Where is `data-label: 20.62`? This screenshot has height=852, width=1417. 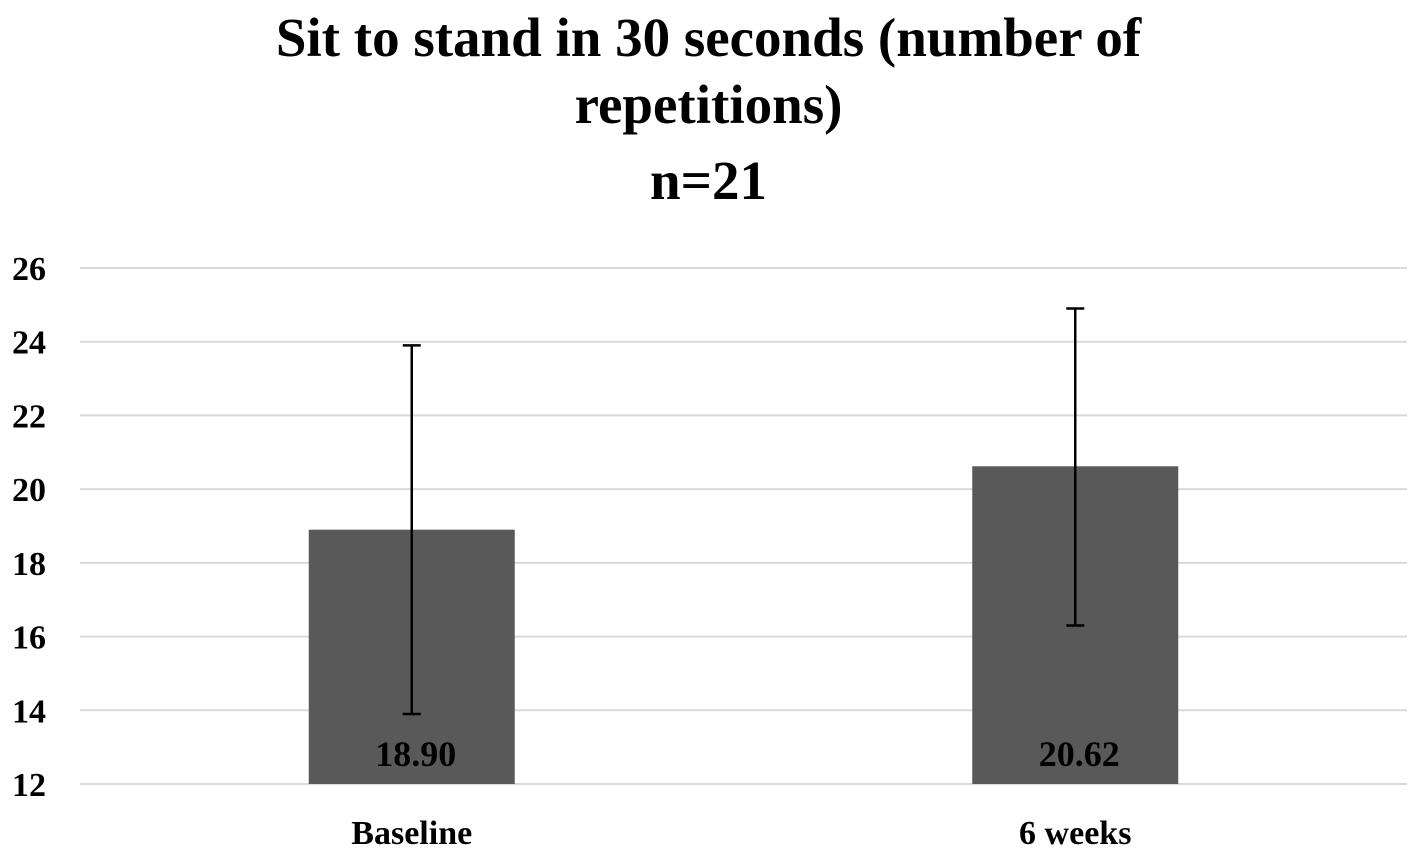 data-label: 20.62 is located at coordinates (1079, 754).